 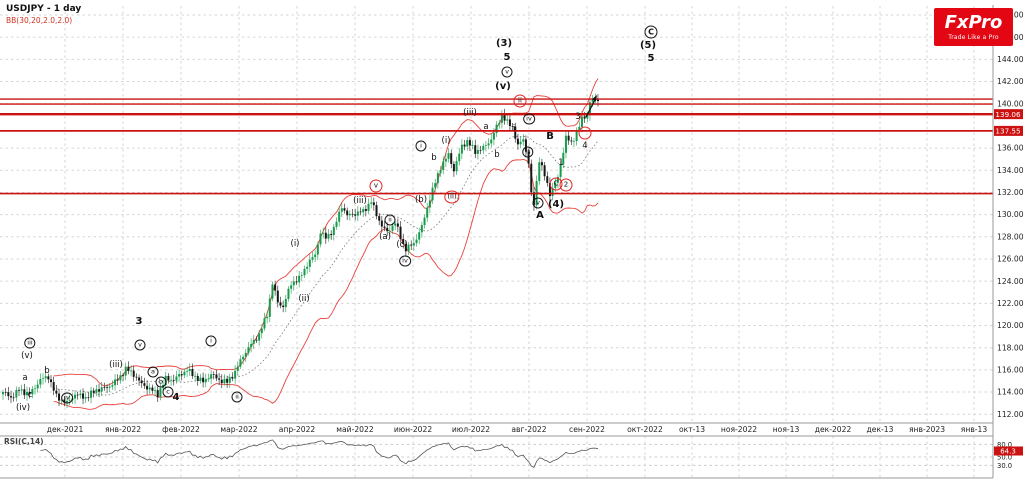 What do you see at coordinates (297, 429) in the screenshot?
I see `date-tick-label: апр-2022` at bounding box center [297, 429].